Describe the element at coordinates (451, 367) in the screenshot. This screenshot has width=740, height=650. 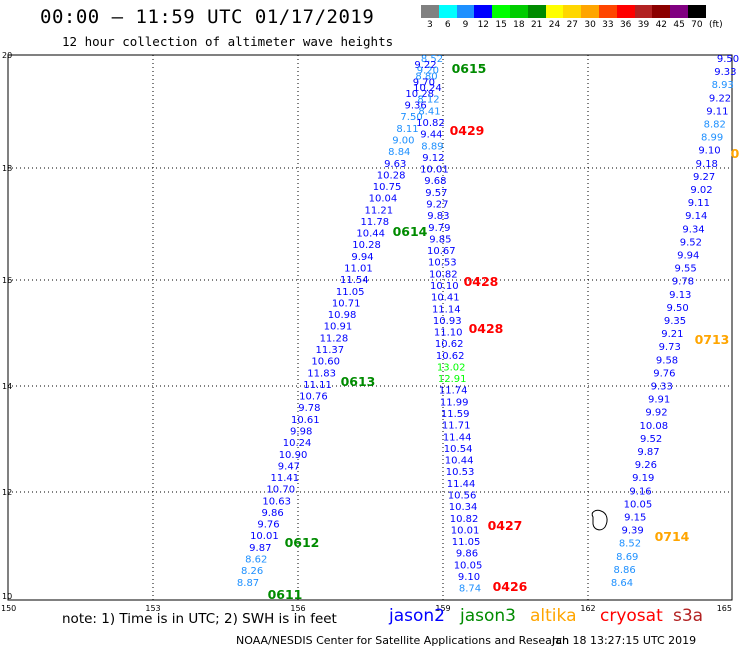
I see `jason2-value-label: 13.02` at that location.